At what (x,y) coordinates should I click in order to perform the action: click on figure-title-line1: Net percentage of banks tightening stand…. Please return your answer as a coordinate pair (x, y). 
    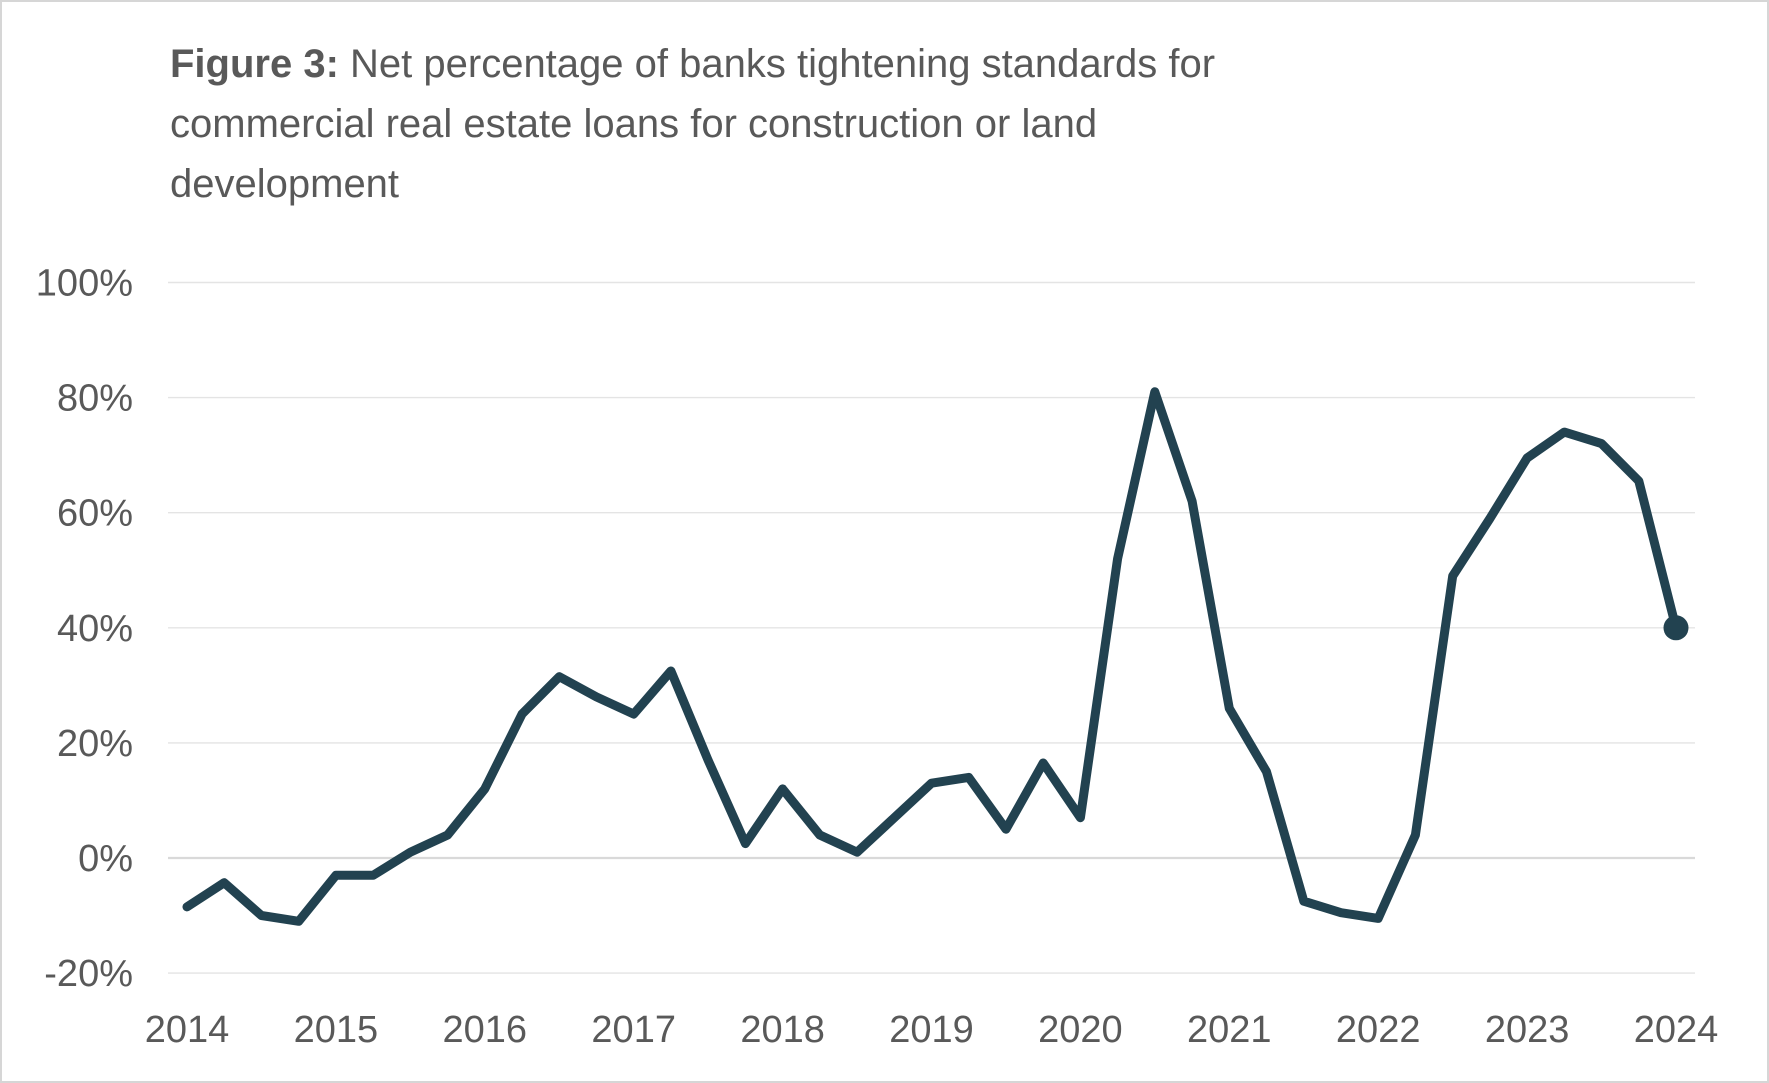
    Looking at the image, I should click on (777, 64).